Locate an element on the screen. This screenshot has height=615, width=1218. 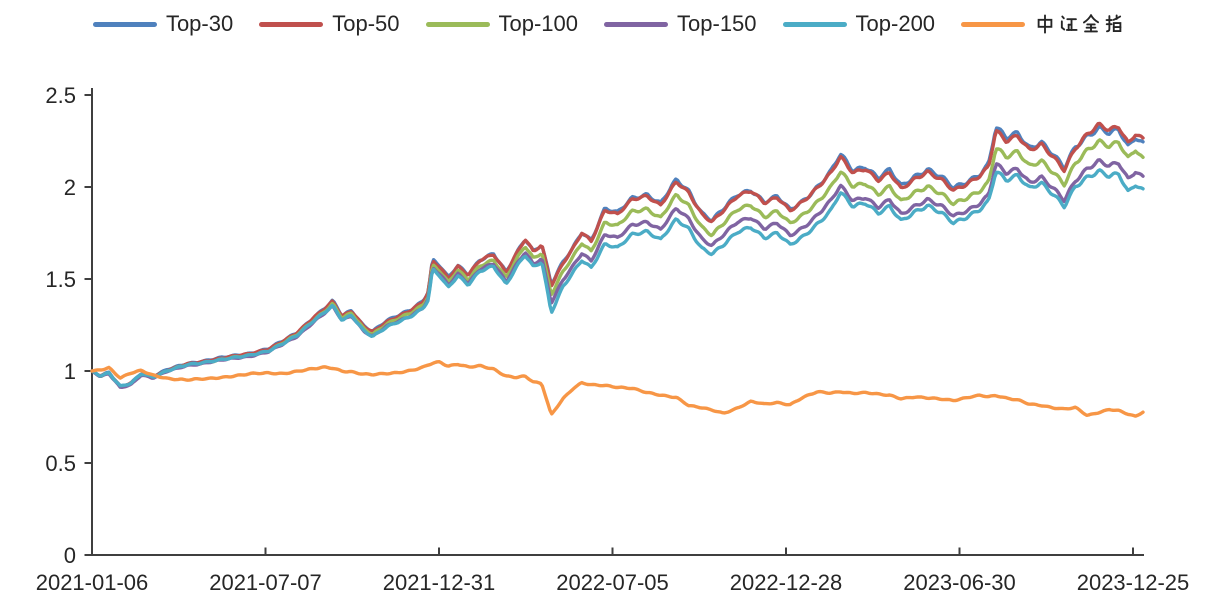
x-tick-label: 2021-12-31 is located at coordinates (439, 582).